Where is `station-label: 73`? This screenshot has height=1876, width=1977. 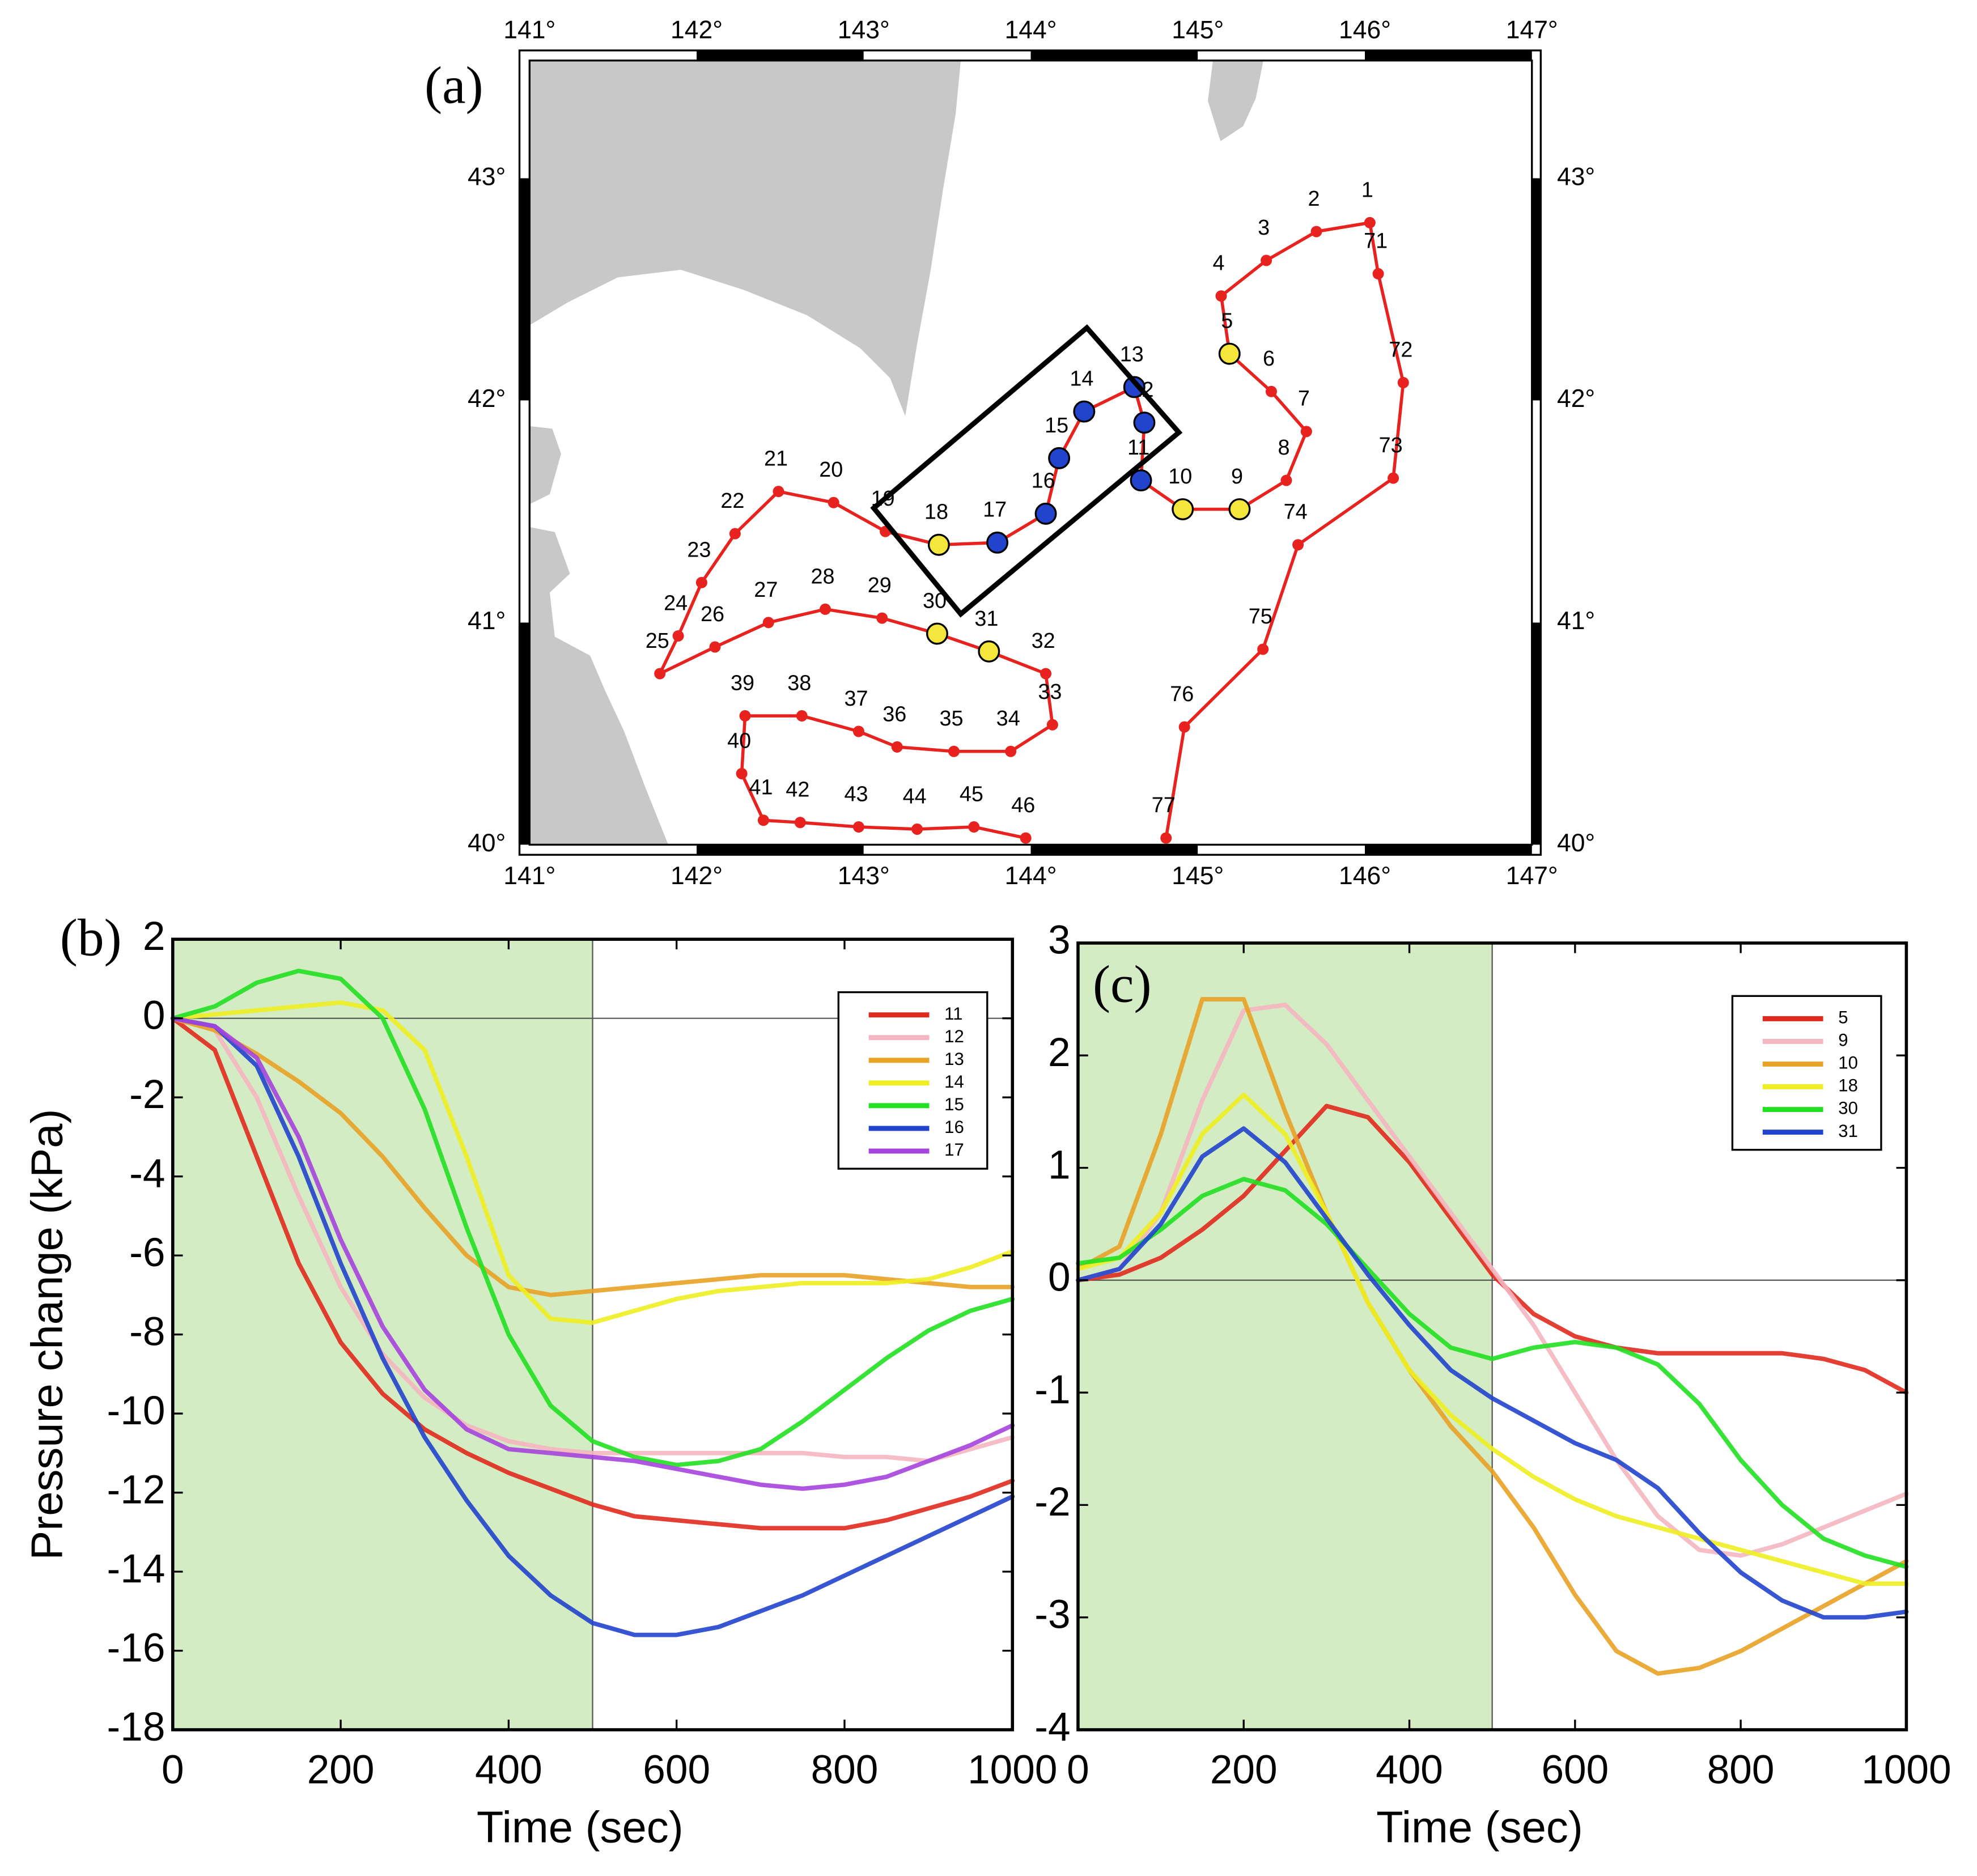
station-label: 73 is located at coordinates (1391, 445).